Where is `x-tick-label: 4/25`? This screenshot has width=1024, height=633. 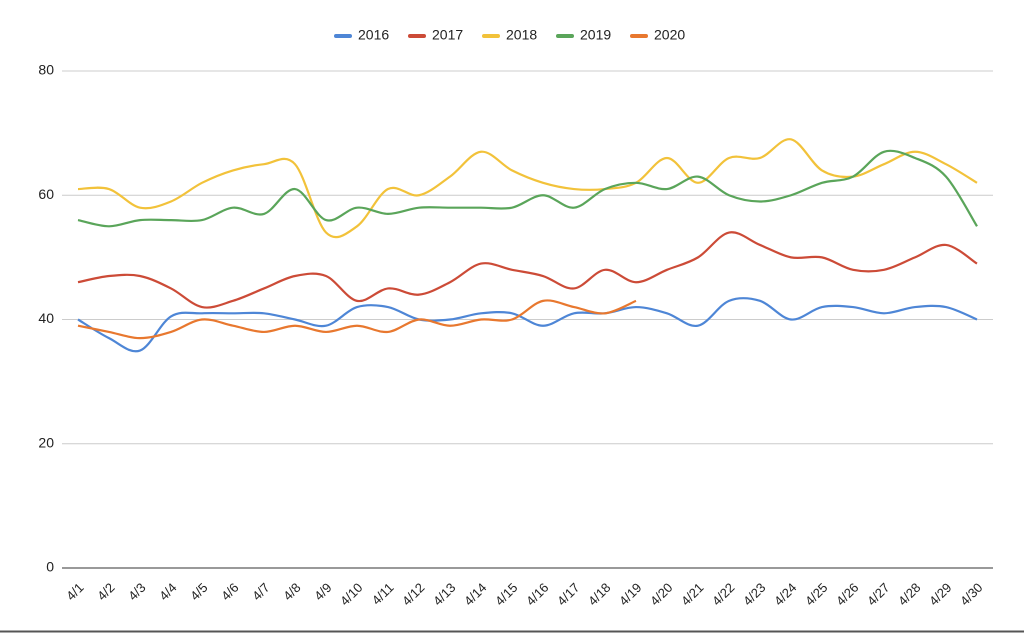
x-tick-label: 4/25 is located at coordinates (816, 594).